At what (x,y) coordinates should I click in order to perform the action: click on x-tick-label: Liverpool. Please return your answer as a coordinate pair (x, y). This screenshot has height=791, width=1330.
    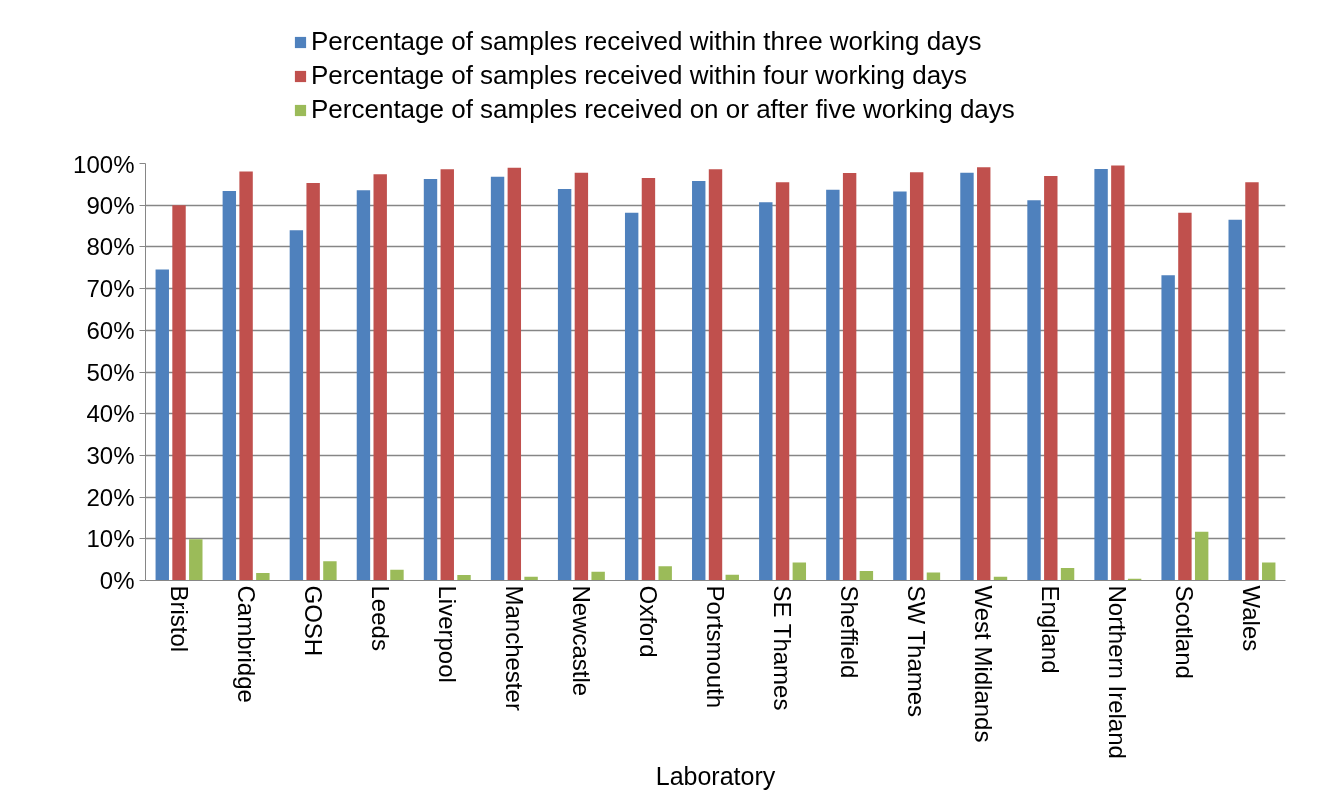
    Looking at the image, I should click on (447, 634).